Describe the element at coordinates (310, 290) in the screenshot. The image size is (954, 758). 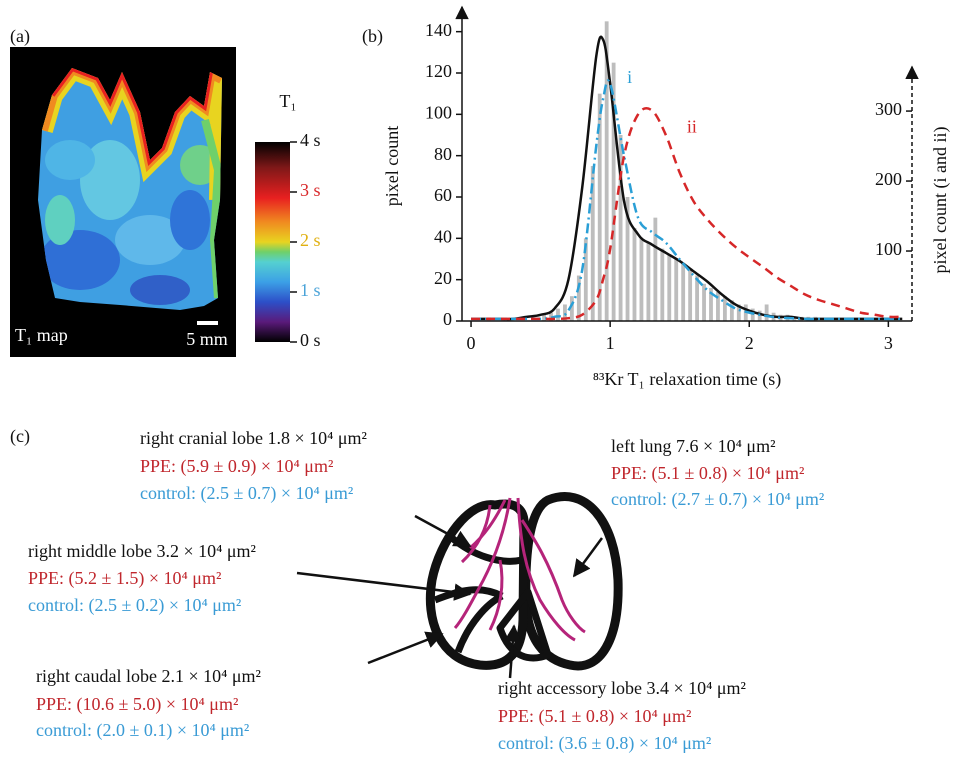
I see `colorbar-tick-label: 1 s` at that location.